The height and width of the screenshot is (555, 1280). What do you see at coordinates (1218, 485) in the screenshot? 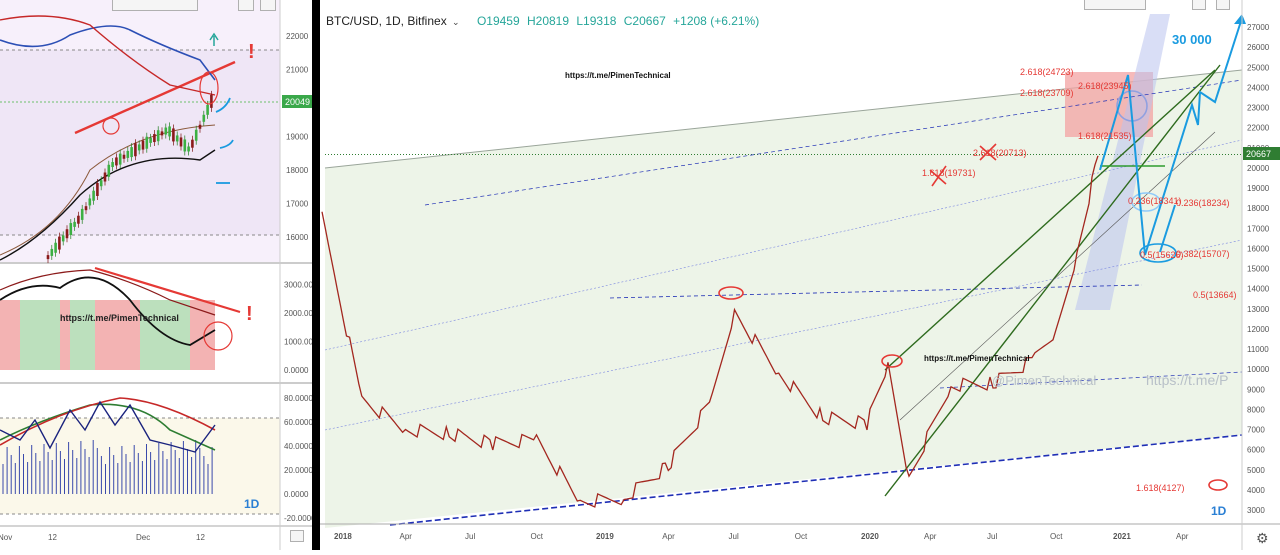
I see `low-2020-circle` at bounding box center [1218, 485].